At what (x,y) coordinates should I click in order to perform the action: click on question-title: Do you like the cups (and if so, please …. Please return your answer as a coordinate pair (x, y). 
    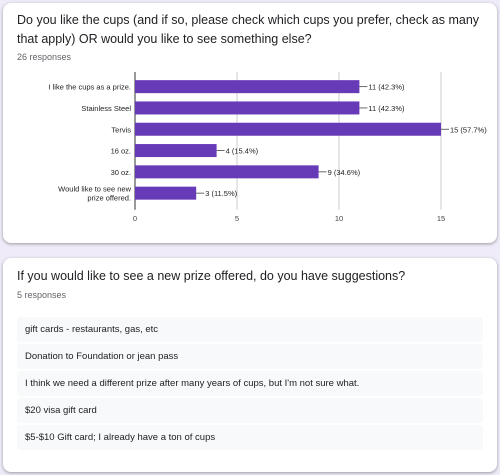
    Looking at the image, I should click on (248, 29).